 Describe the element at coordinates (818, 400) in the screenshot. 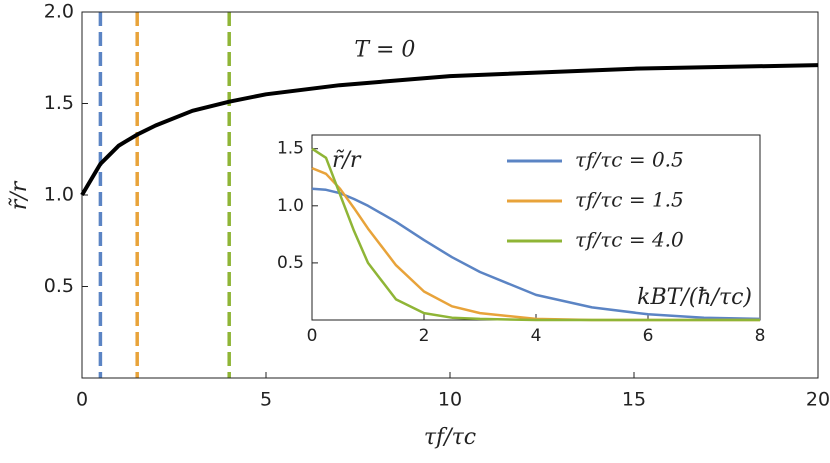

I see `x-tick-label: 20` at that location.